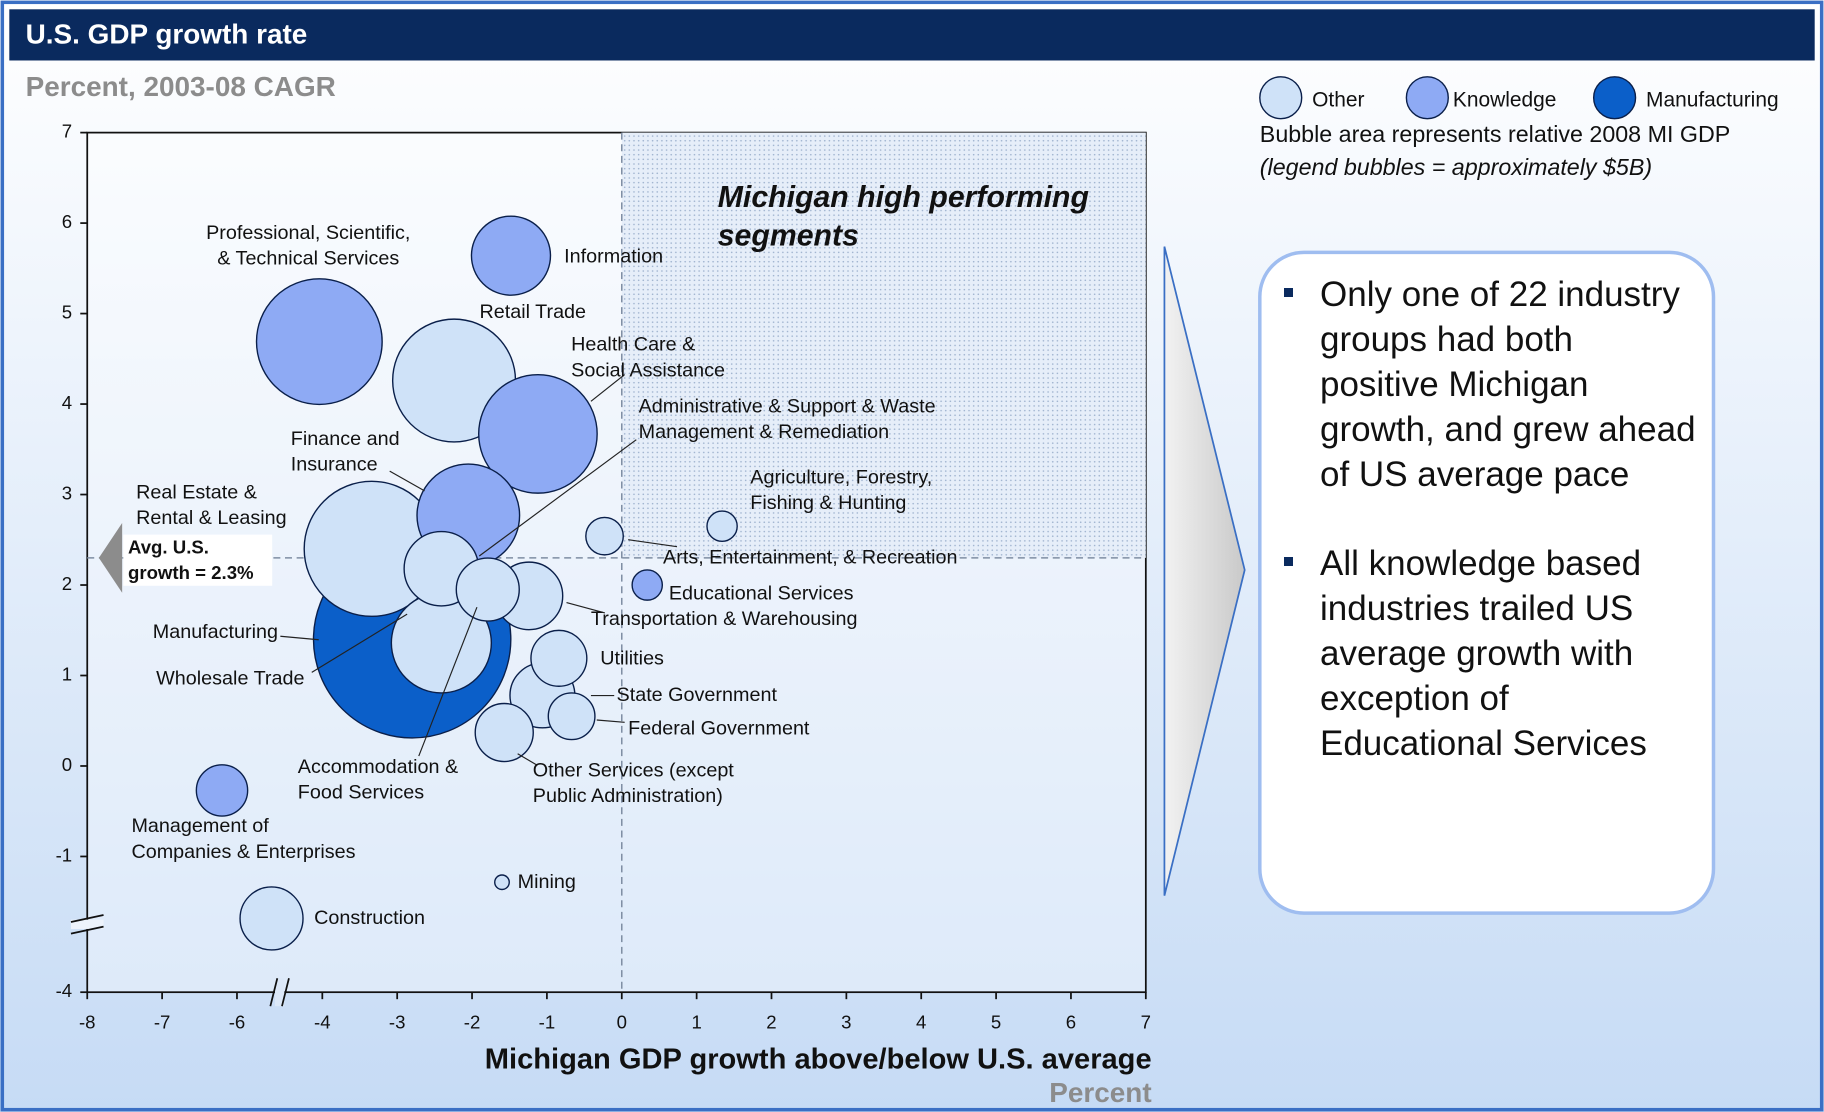  I want to click on y-tick-label: 2, so click(67, 583).